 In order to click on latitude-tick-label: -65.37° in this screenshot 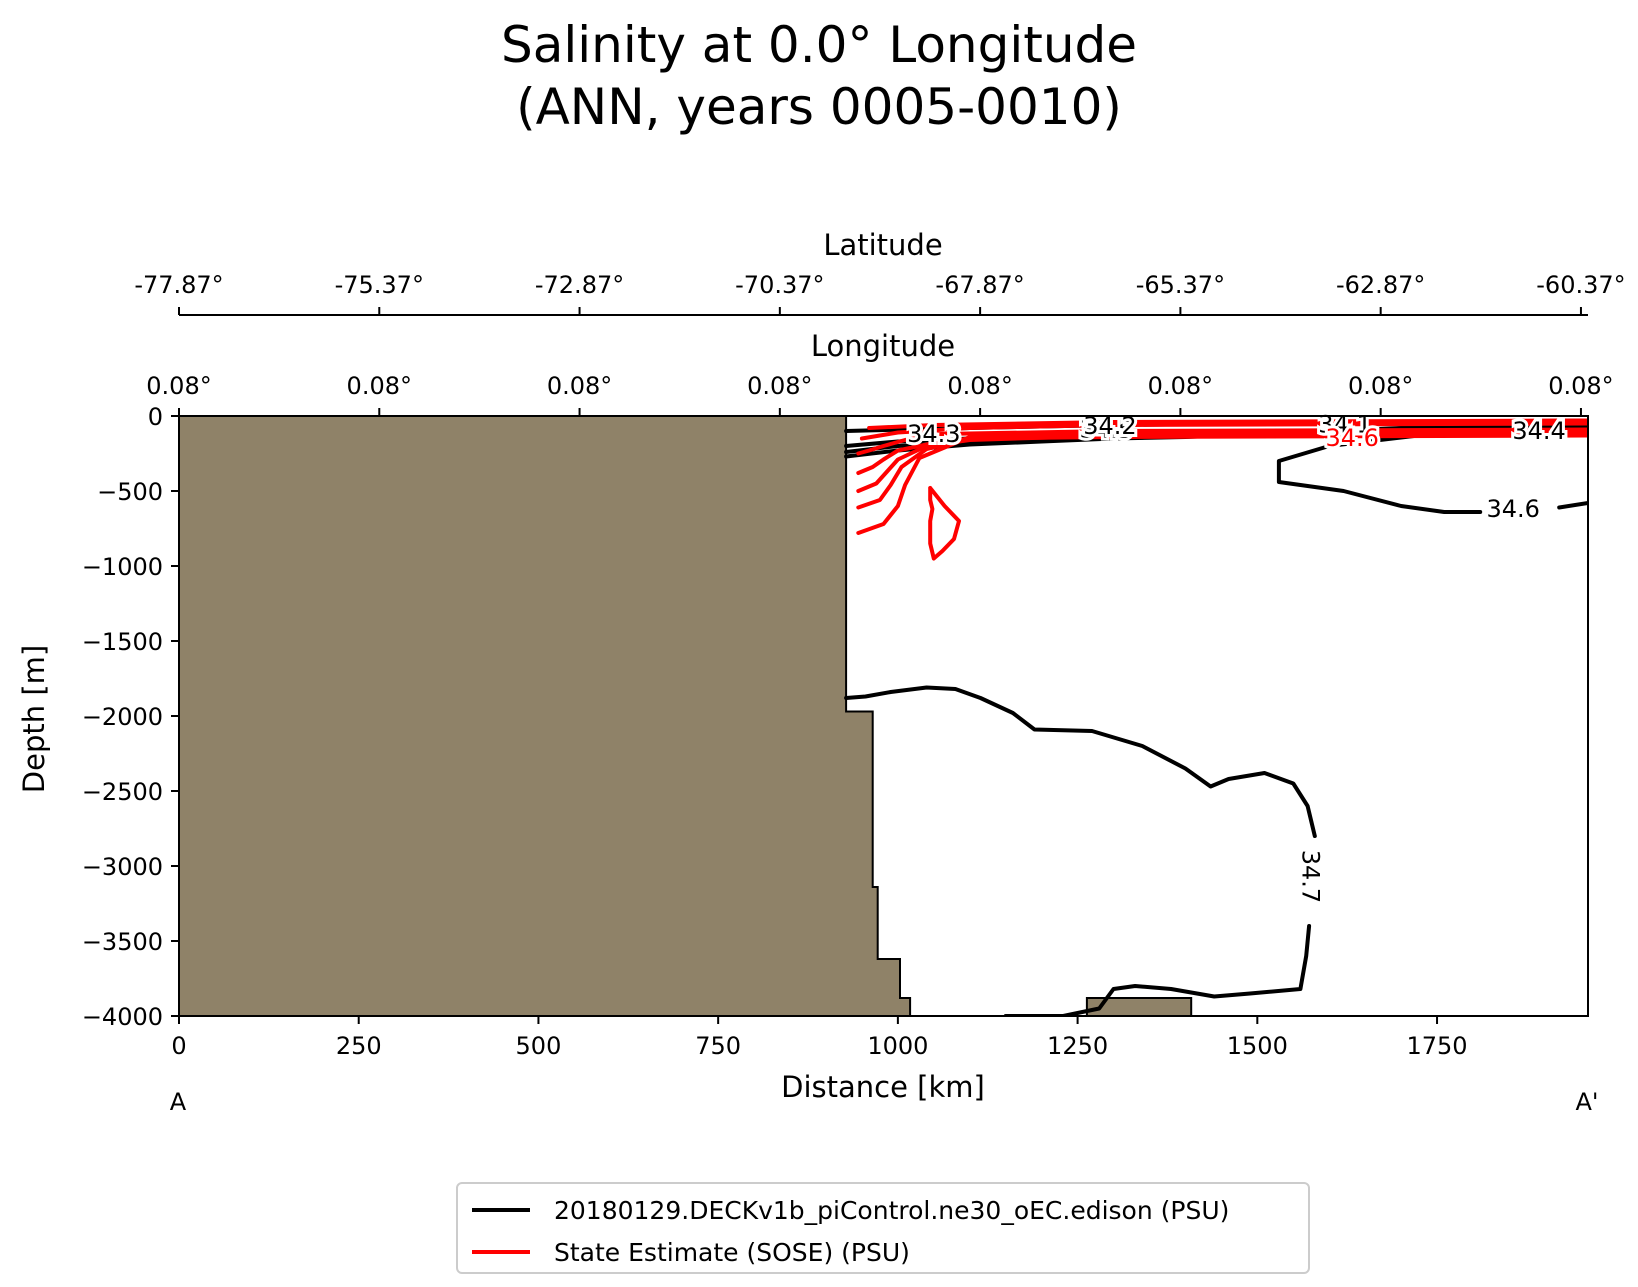, I will do `click(1180, 285)`.